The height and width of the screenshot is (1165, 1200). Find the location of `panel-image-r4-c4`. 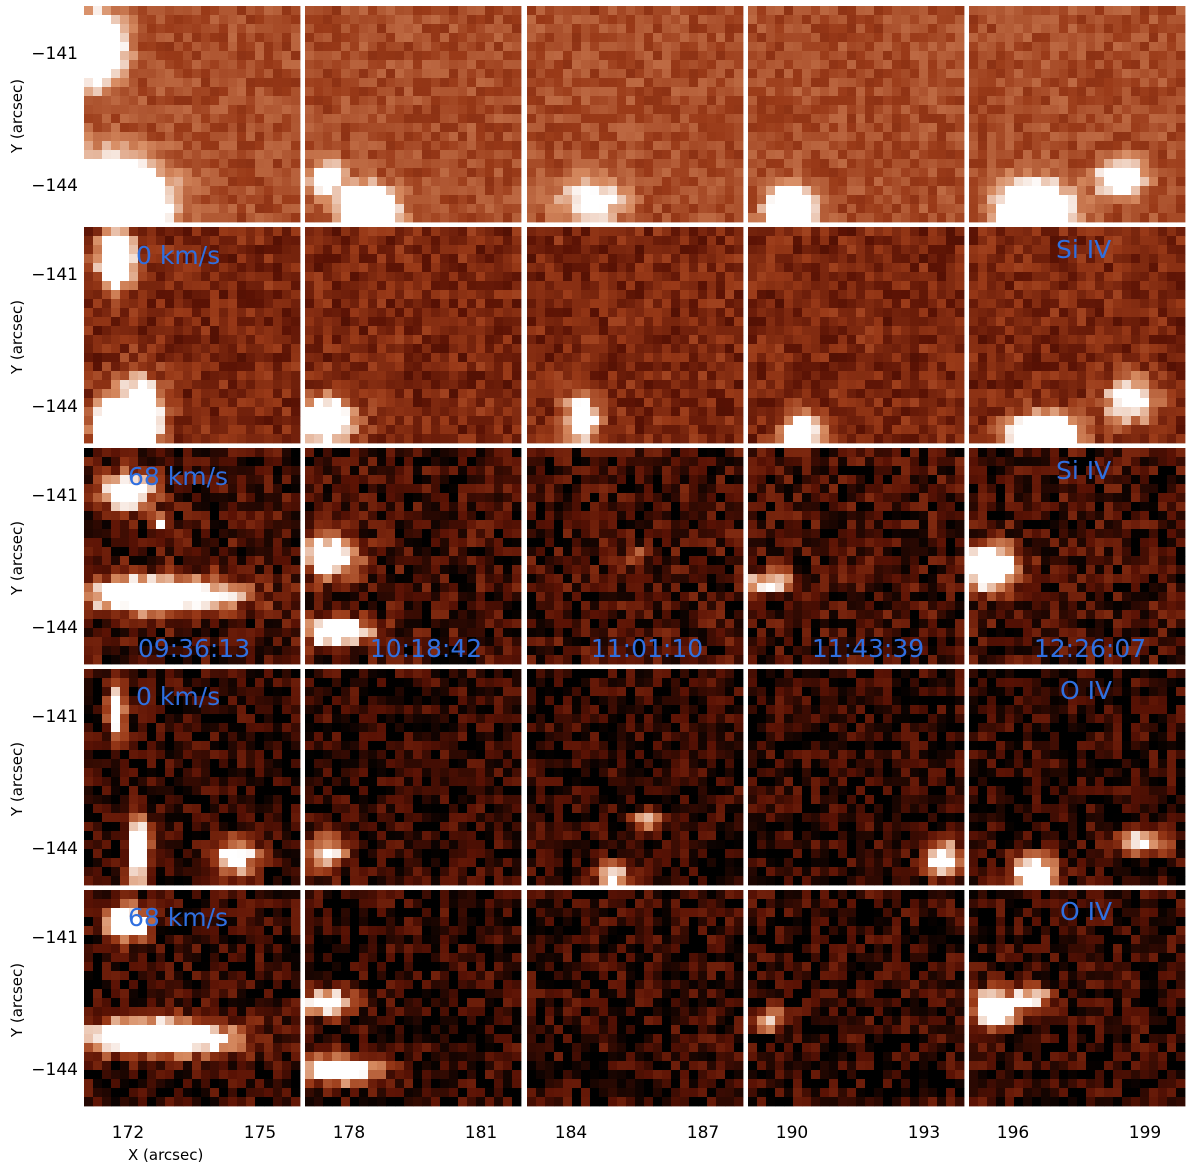

panel-image-r4-c4 is located at coordinates (856, 777).